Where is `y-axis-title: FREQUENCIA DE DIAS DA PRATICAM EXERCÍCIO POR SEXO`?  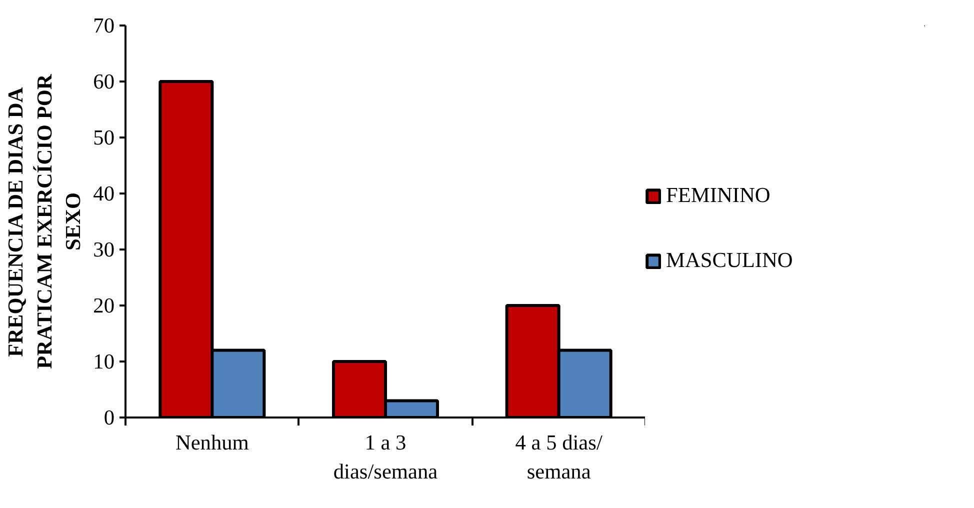
y-axis-title: FREQUENCIA DE DIAS DA PRATICAM EXERCÍCIO POR SEXO is located at coordinates (45, 221).